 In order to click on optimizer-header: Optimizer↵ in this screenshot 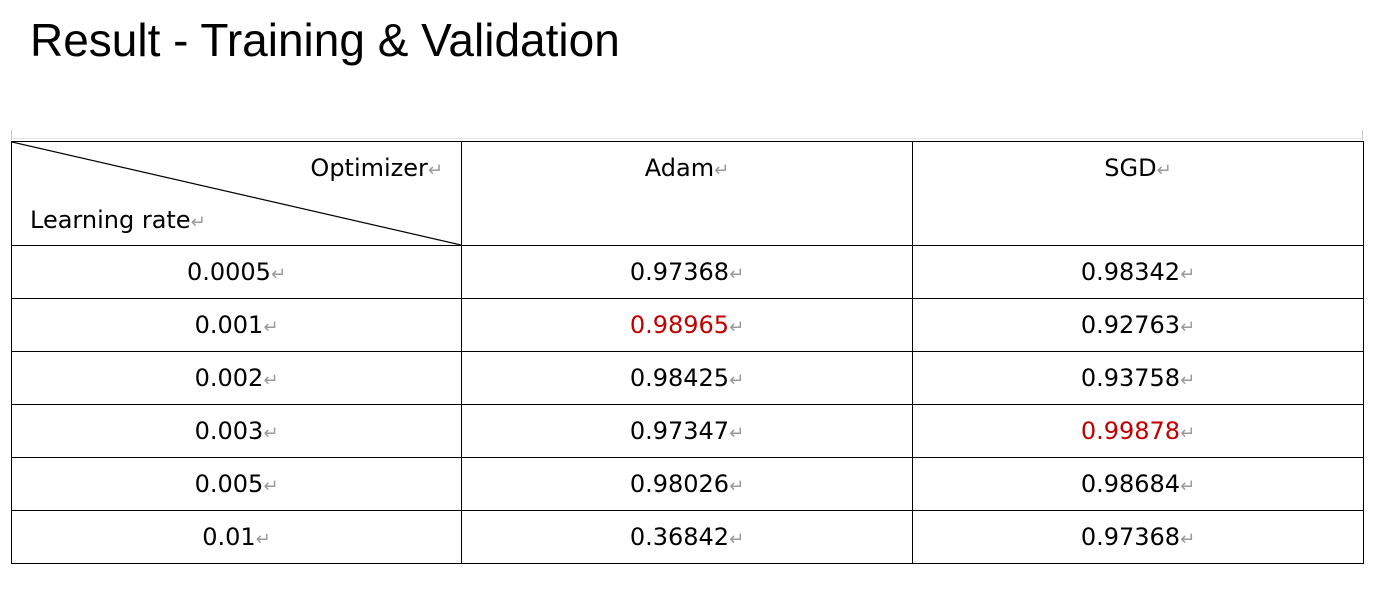, I will do `click(376, 168)`.